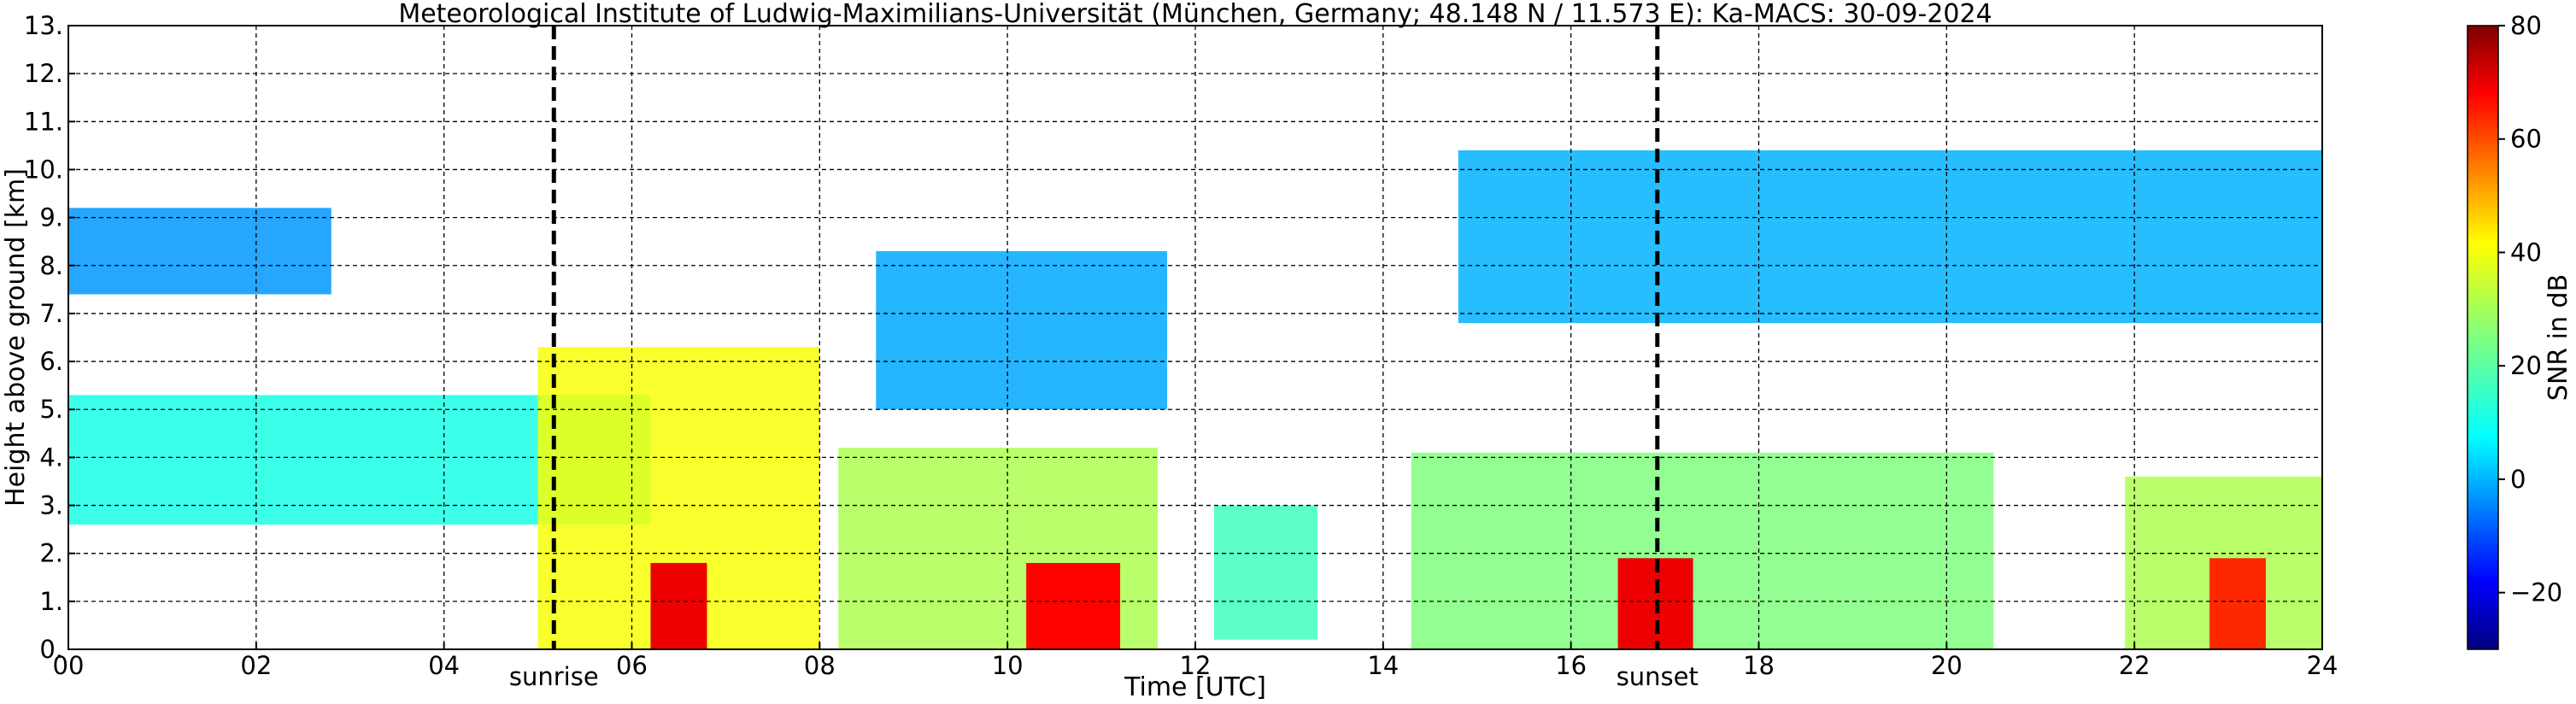 This screenshot has width=2576, height=704. Describe the element at coordinates (1265, 572) in the screenshot. I see `cloud-region-small-cells-noon` at that location.